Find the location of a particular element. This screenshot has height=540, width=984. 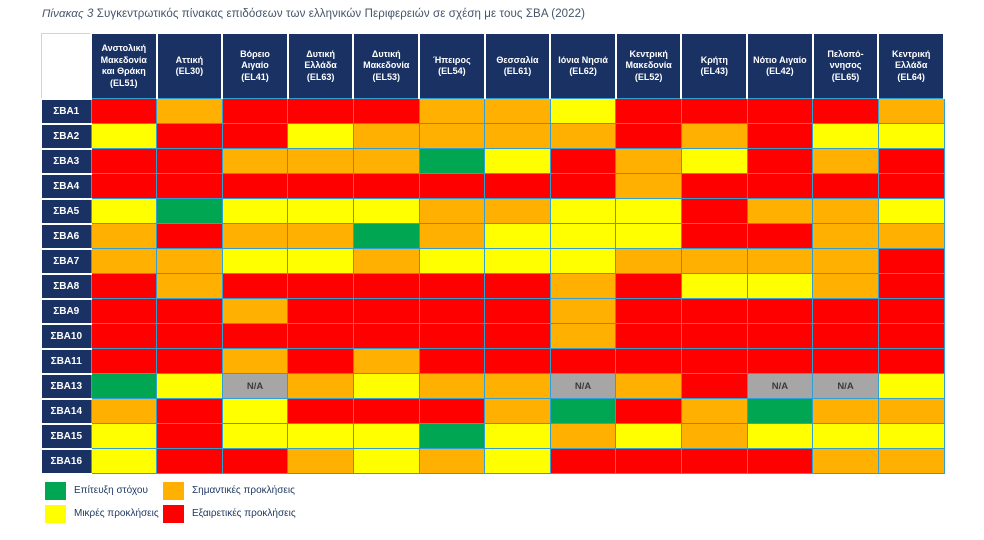

column-header-EL64: Κεντρική Ελλάδα (EL64) is located at coordinates (911, 65).